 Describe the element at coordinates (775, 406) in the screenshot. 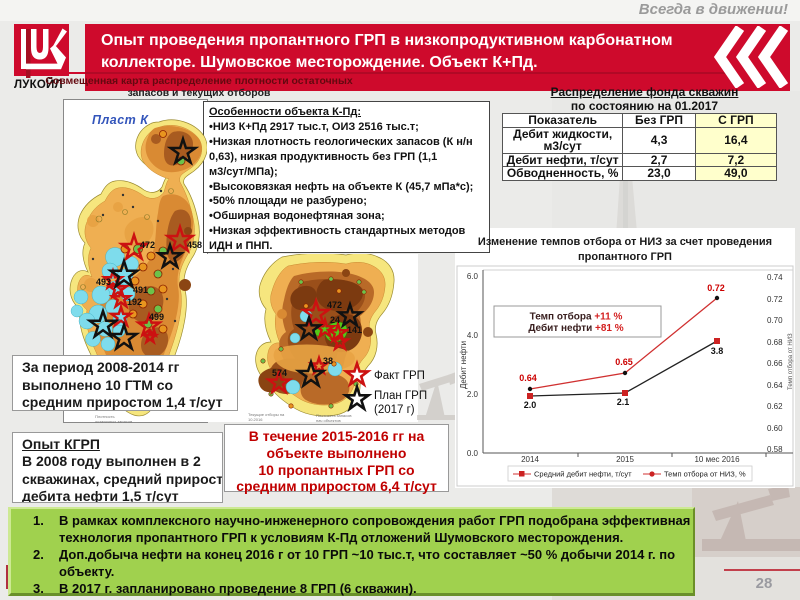

I see `svg-text: 0.62` at that location.